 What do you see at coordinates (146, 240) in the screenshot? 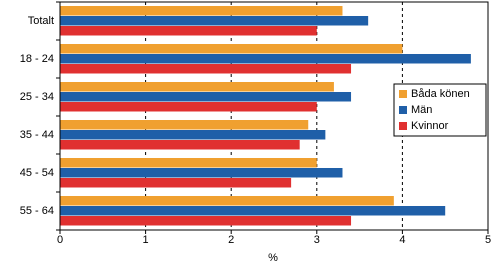
I see `x-tick-label: 1` at bounding box center [146, 240].